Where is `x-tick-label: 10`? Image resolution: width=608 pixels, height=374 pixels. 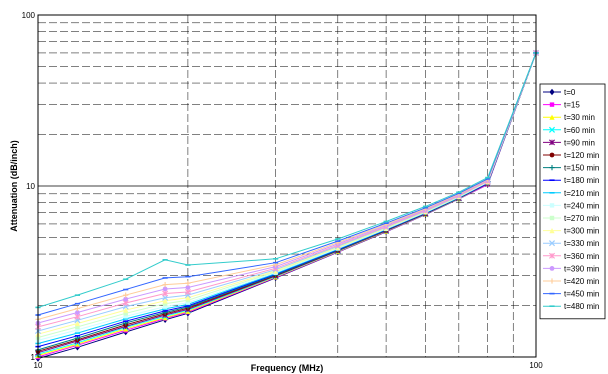 x-tick-label: 10 is located at coordinates (38, 365).